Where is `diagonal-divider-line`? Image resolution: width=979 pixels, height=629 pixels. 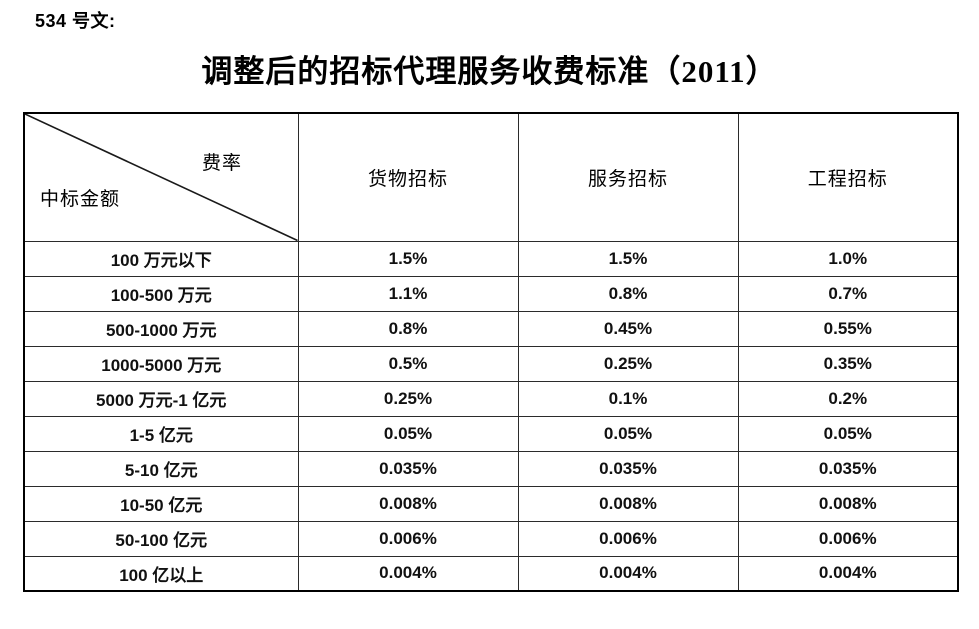 diagonal-divider-line is located at coordinates (161, 177).